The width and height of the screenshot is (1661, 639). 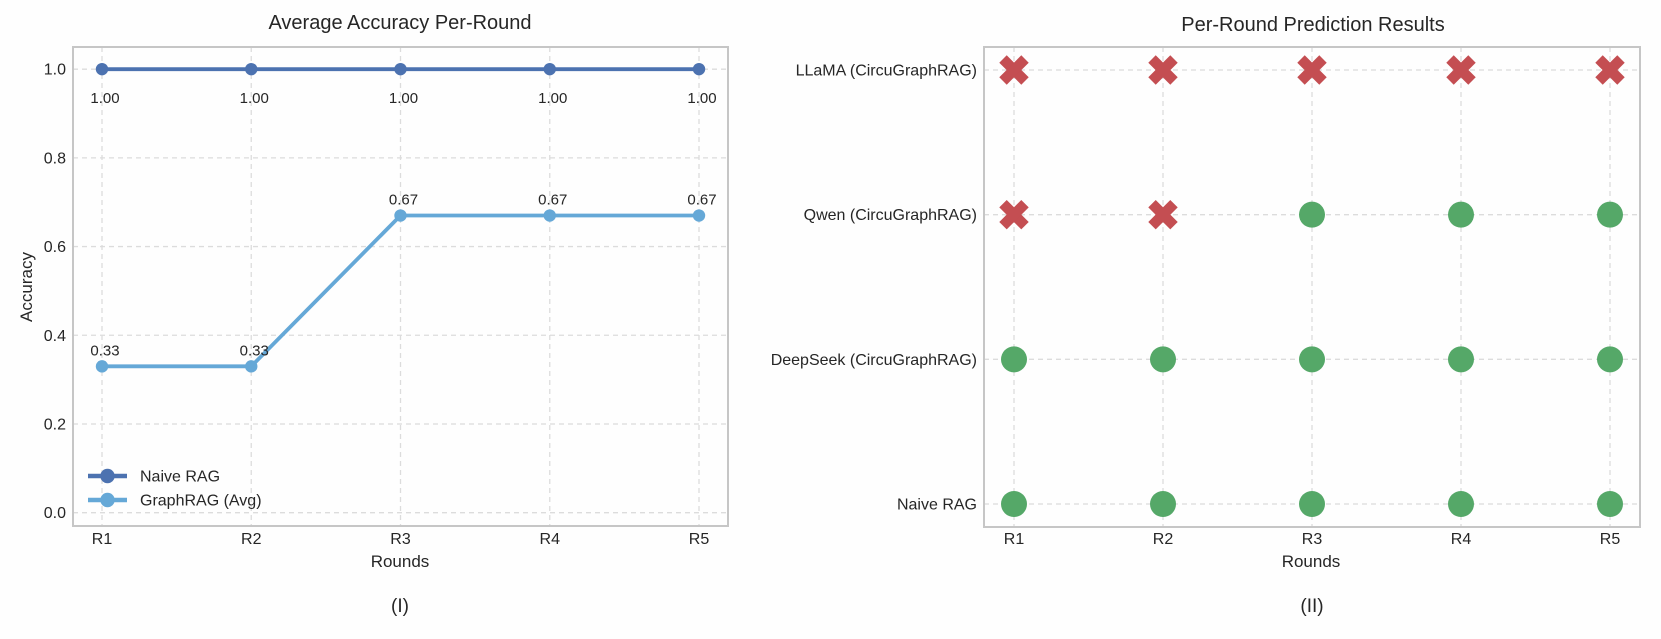 I want to click on result-row-qwen-circugraphrag-, so click(x=1311, y=214).